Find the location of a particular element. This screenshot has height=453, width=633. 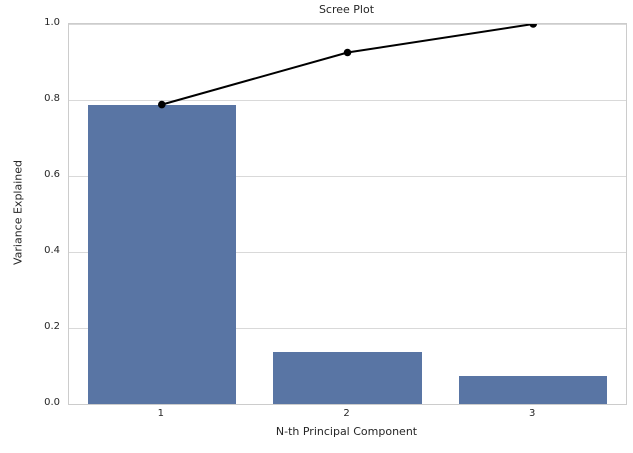

y-tick-label: 0.6 is located at coordinates (52, 174).